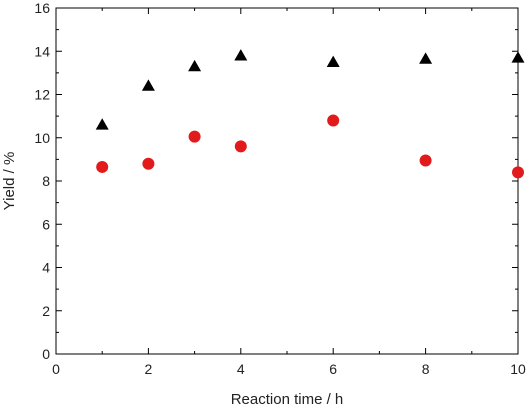 Image resolution: width=528 pixels, height=411 pixels. What do you see at coordinates (518, 369) in the screenshot?
I see `x-tick-label: 10` at bounding box center [518, 369].